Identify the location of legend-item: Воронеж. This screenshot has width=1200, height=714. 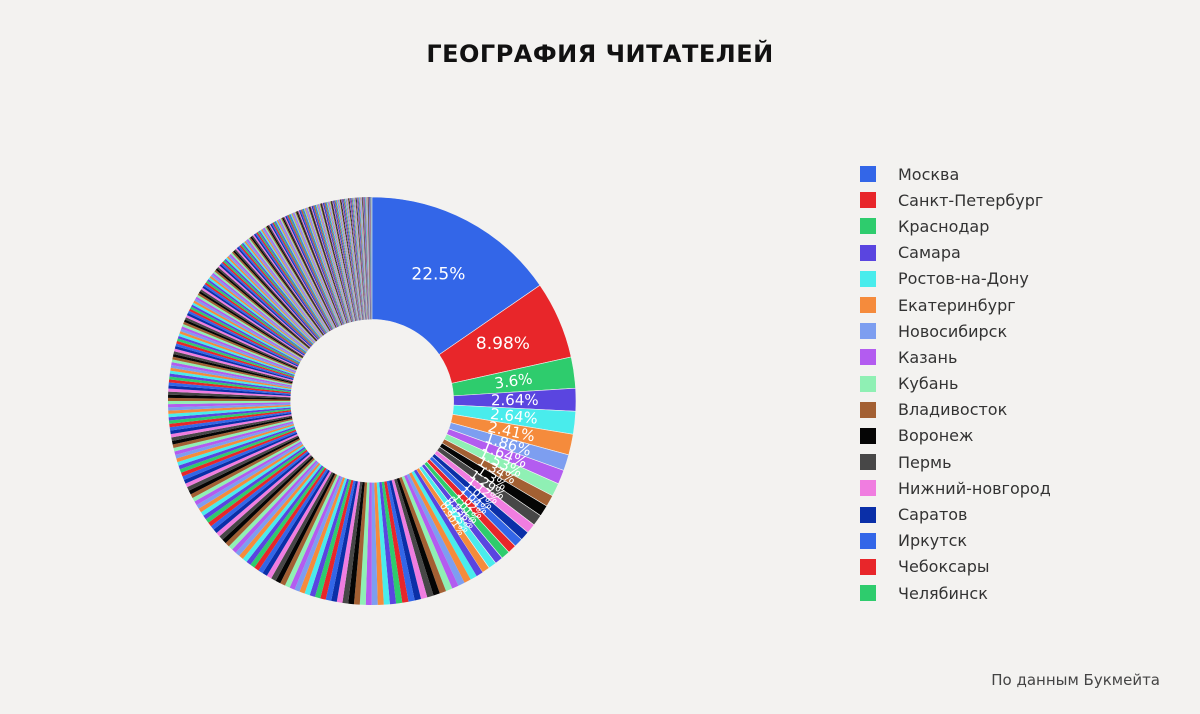
(955, 436).